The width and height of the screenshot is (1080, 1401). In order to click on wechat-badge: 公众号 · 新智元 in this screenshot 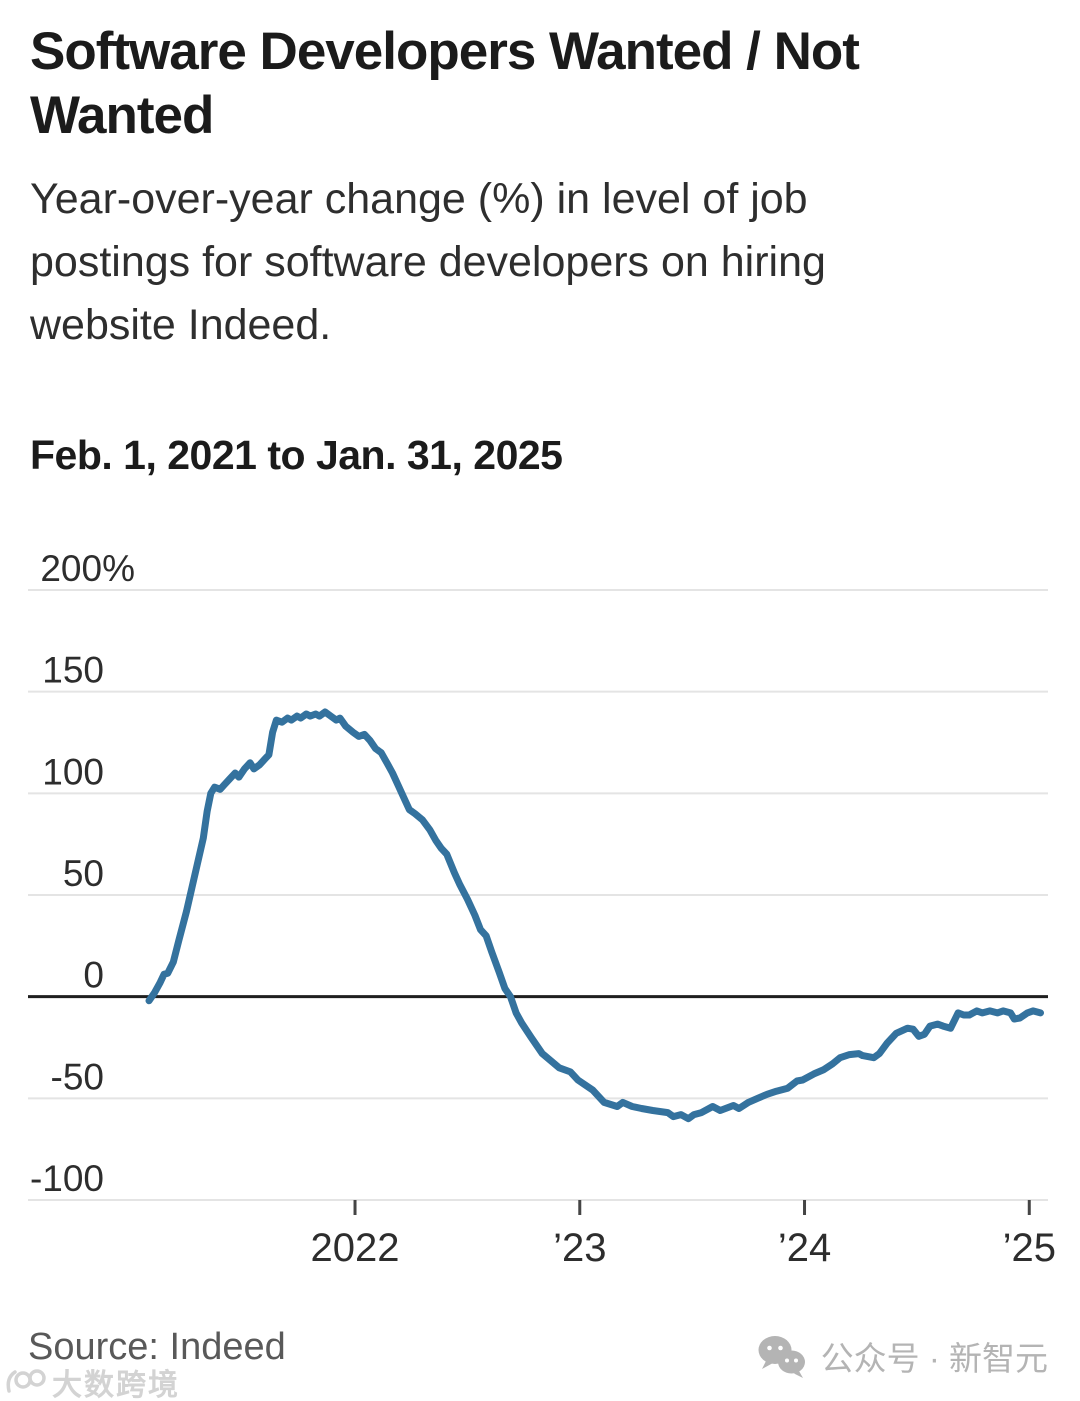, I will do `click(902, 1356)`.